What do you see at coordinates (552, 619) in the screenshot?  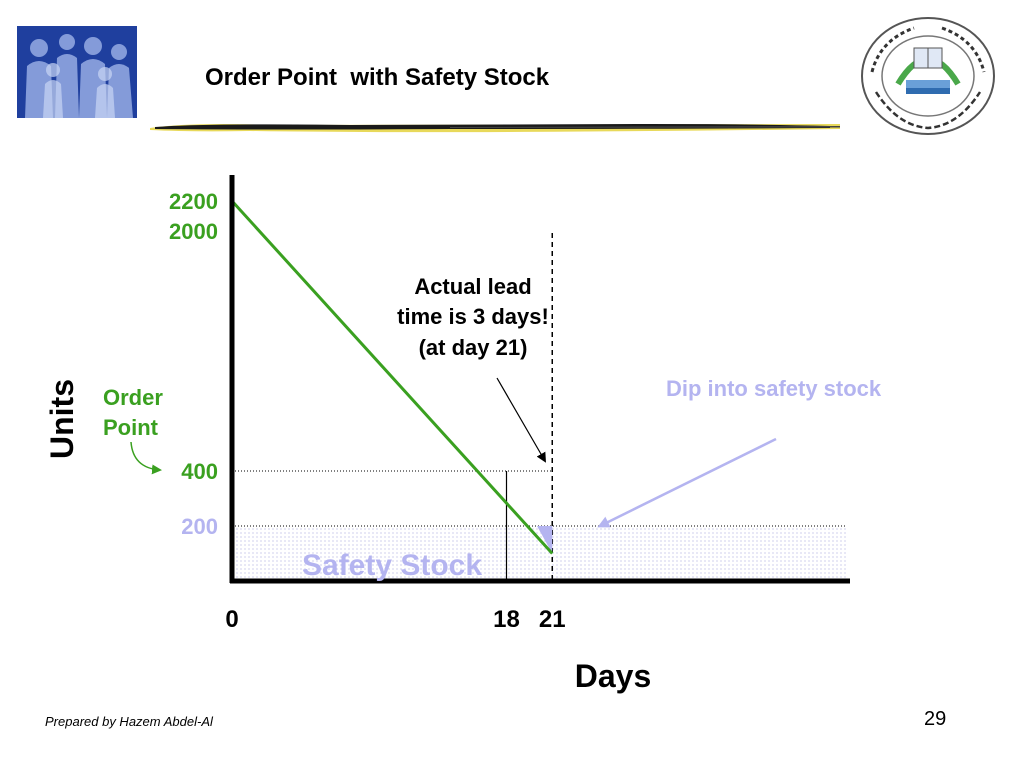 I see `x-tick-label-21: 21` at bounding box center [552, 619].